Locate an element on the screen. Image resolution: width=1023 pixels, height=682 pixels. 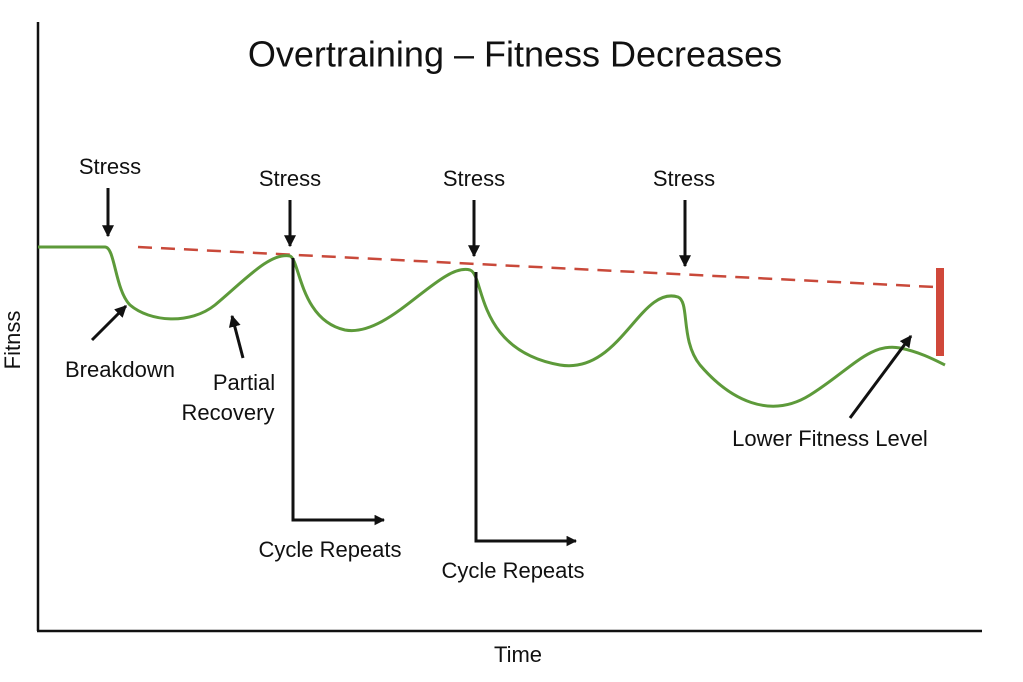
x-axis-label: Time is located at coordinates (518, 654).